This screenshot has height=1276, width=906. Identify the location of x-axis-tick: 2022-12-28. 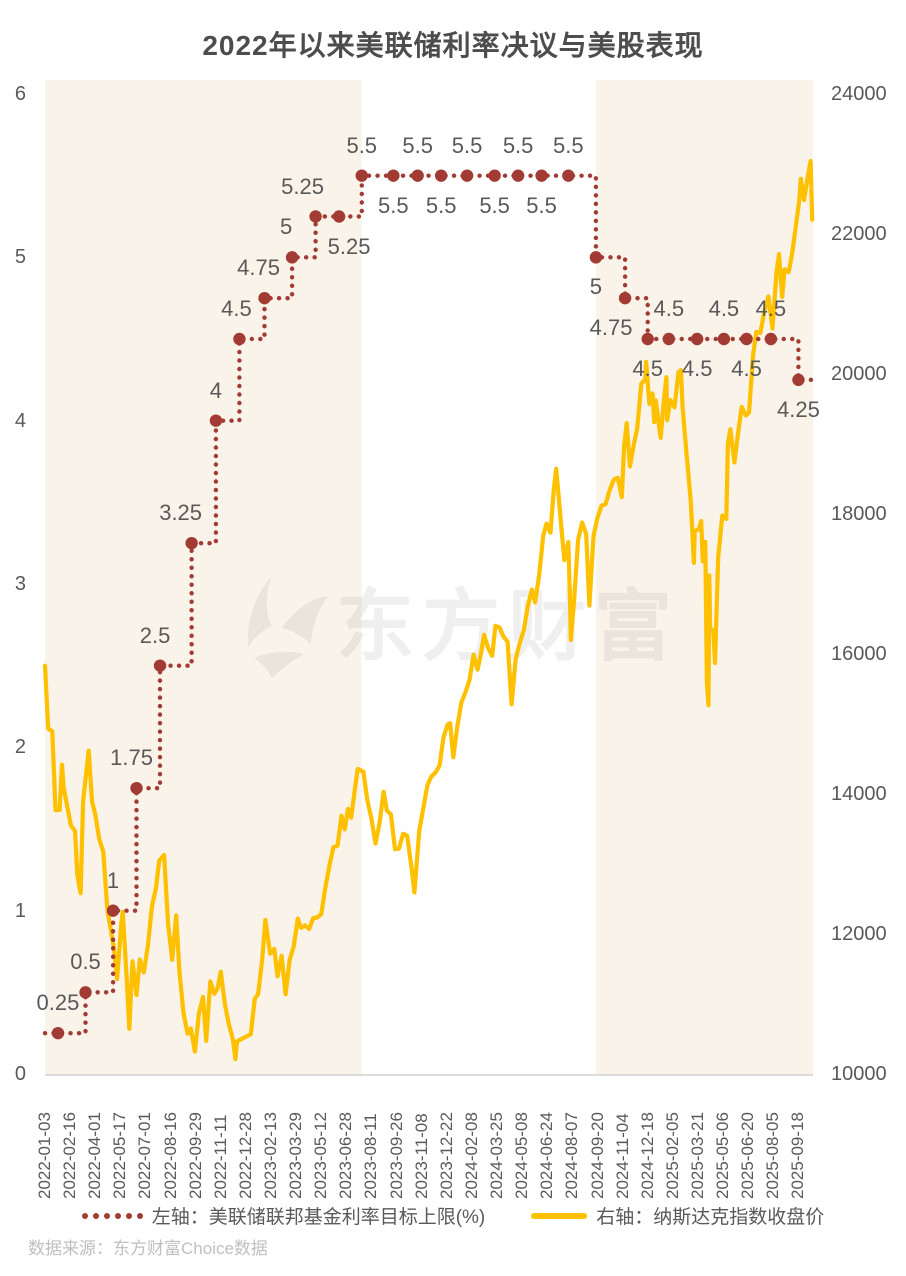
(245, 1155).